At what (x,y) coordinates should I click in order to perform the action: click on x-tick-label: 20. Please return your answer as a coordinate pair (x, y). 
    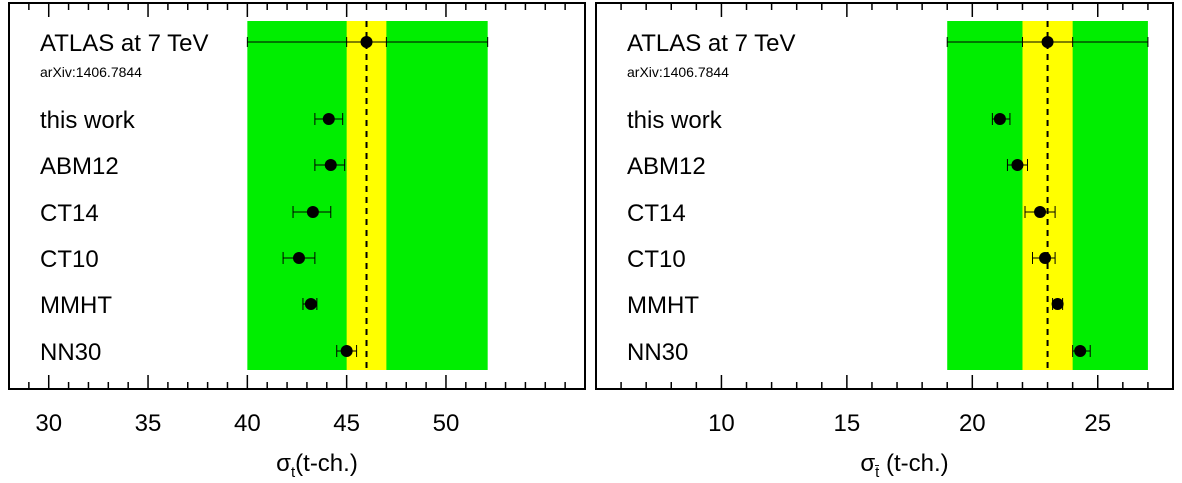
    Looking at the image, I should click on (972, 423).